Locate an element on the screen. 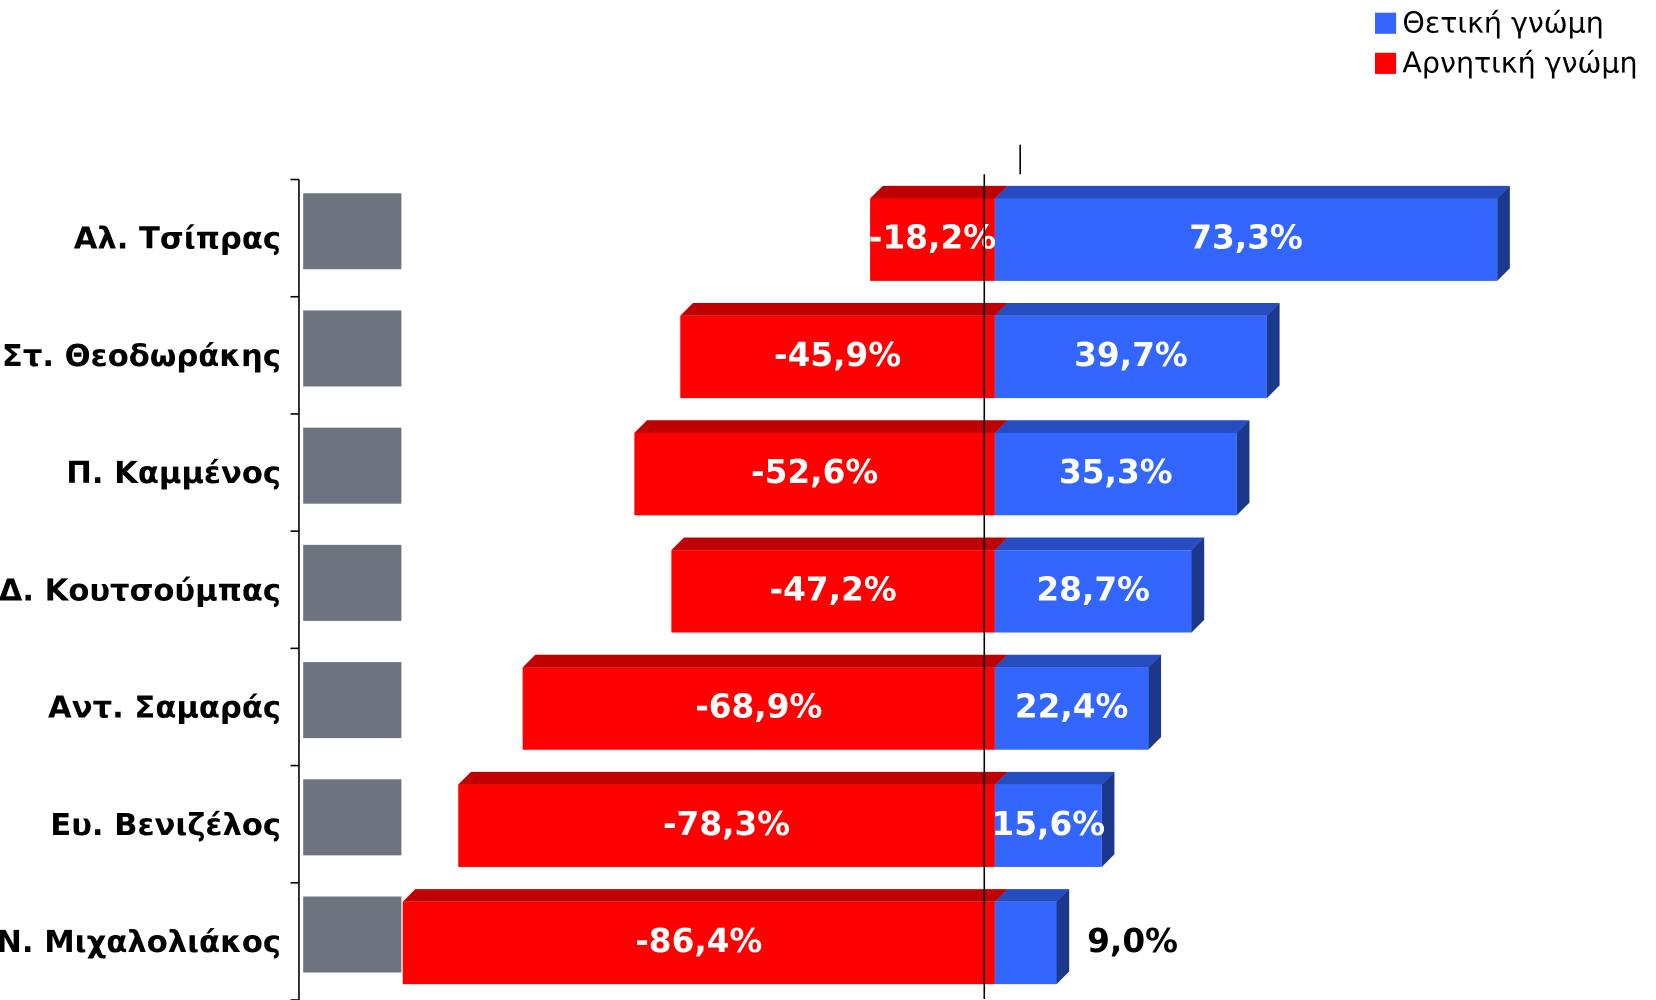 Image resolution: width=1656 pixels, height=1000 pixels. category-label: Αντ. Σαμαράς is located at coordinates (164, 708).